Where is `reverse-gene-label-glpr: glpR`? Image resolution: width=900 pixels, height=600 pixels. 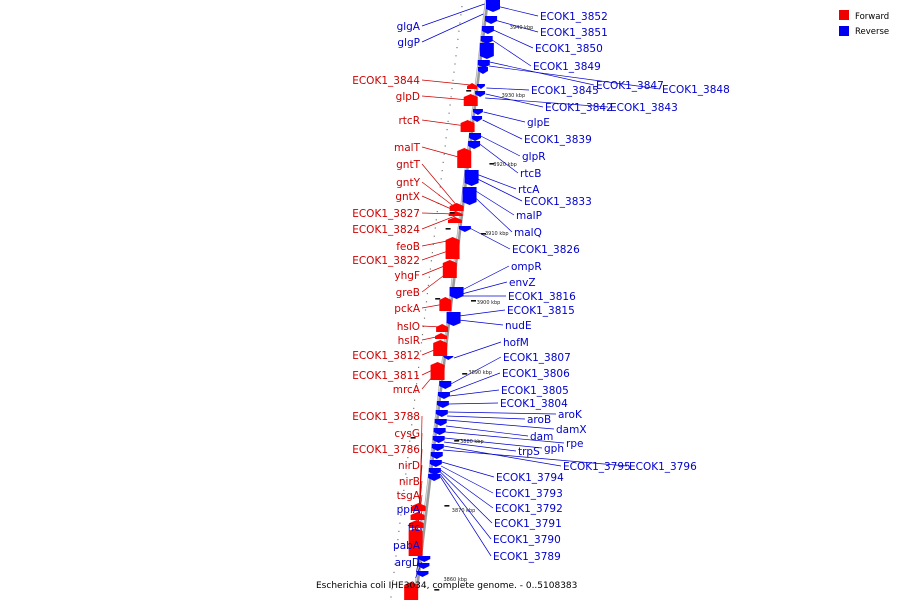 reverse-gene-label-glpr: glpR is located at coordinates (534, 157).